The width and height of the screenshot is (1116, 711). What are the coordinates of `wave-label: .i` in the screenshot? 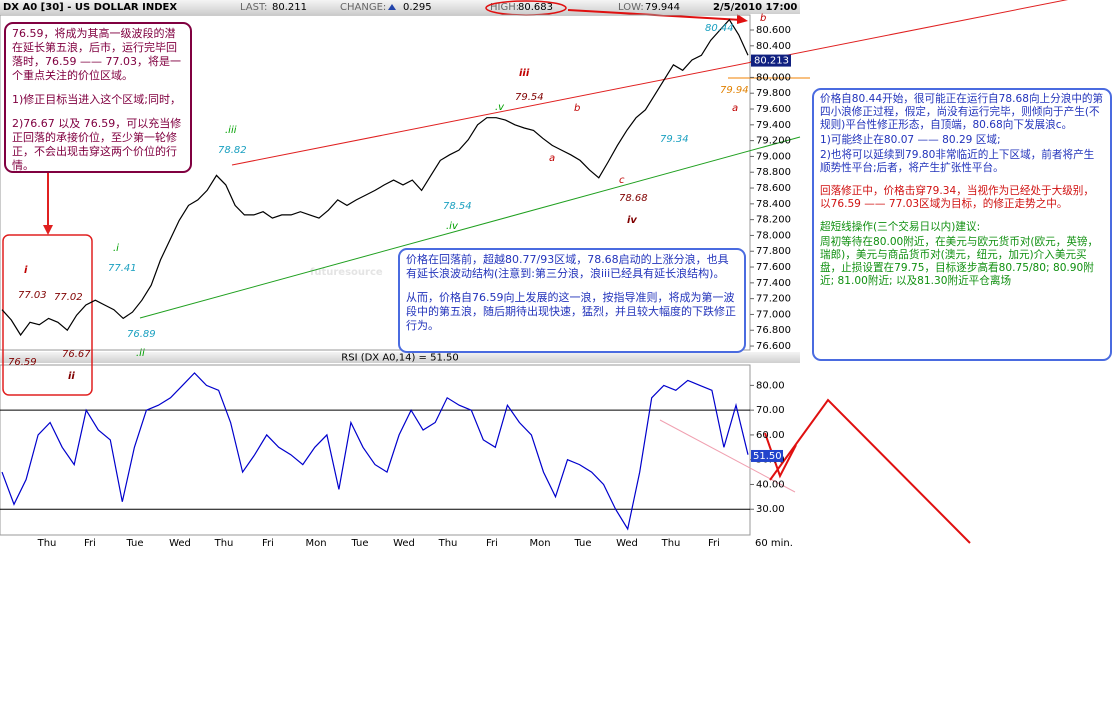 It's located at (116, 248).